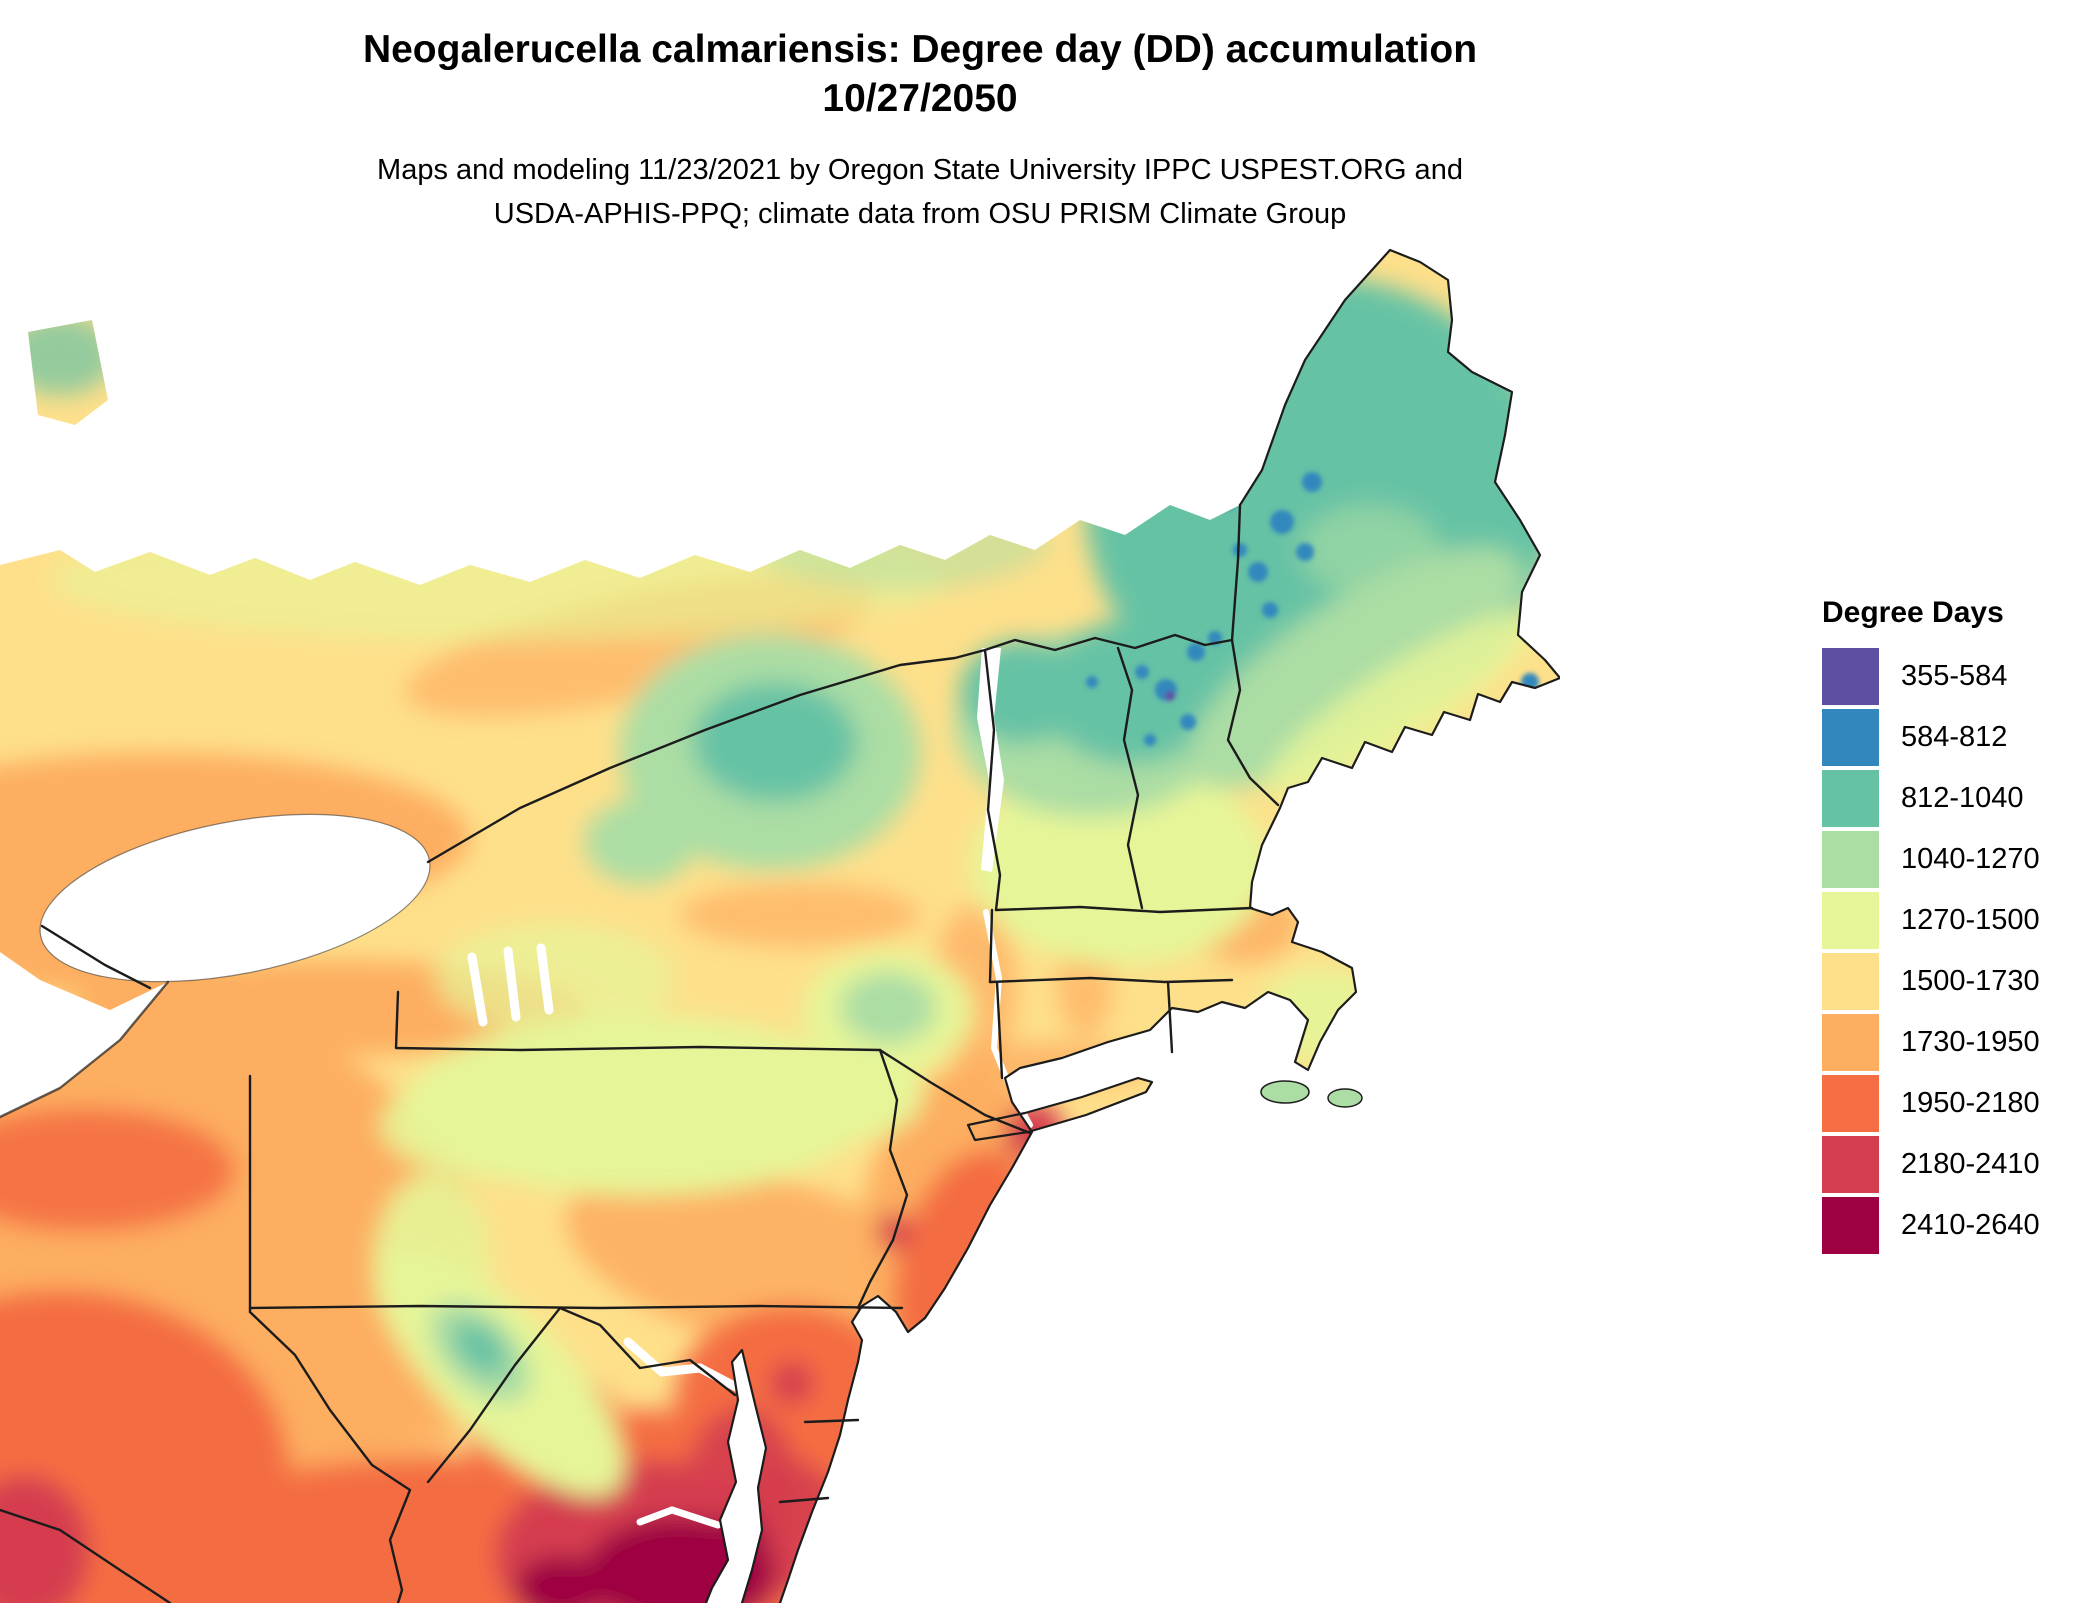  I want to click on legend-label: 1730-1950, so click(1970, 1042).